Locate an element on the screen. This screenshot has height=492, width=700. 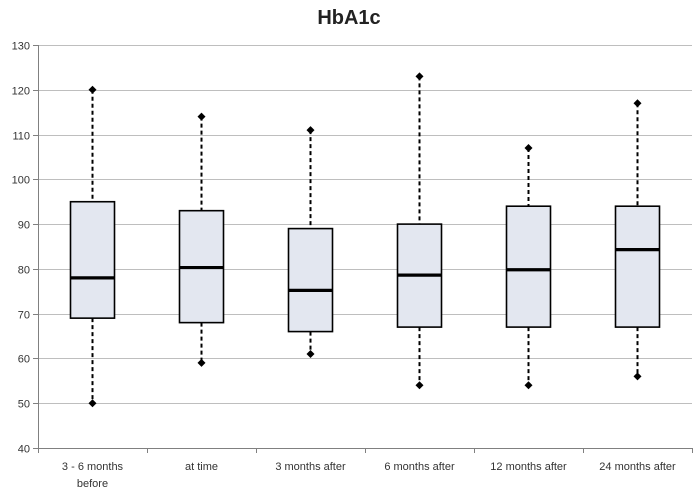
x-category-label-1-line-2: before is located at coordinates (92, 484).